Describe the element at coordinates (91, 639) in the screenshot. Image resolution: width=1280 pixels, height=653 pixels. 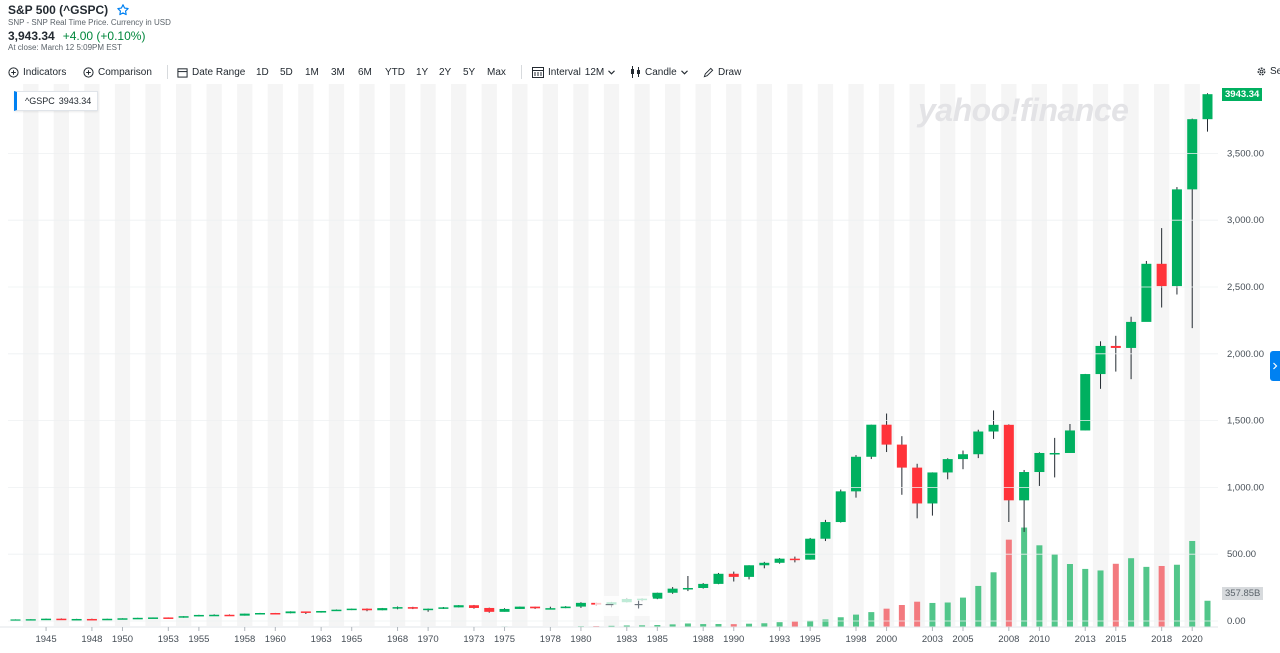
I see `x-tick-label: 1948` at that location.